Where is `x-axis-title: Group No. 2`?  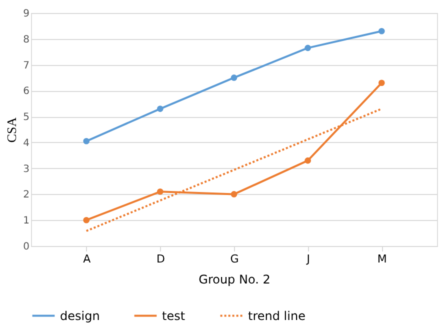 x-axis-title: Group No. 2 is located at coordinates (234, 279).